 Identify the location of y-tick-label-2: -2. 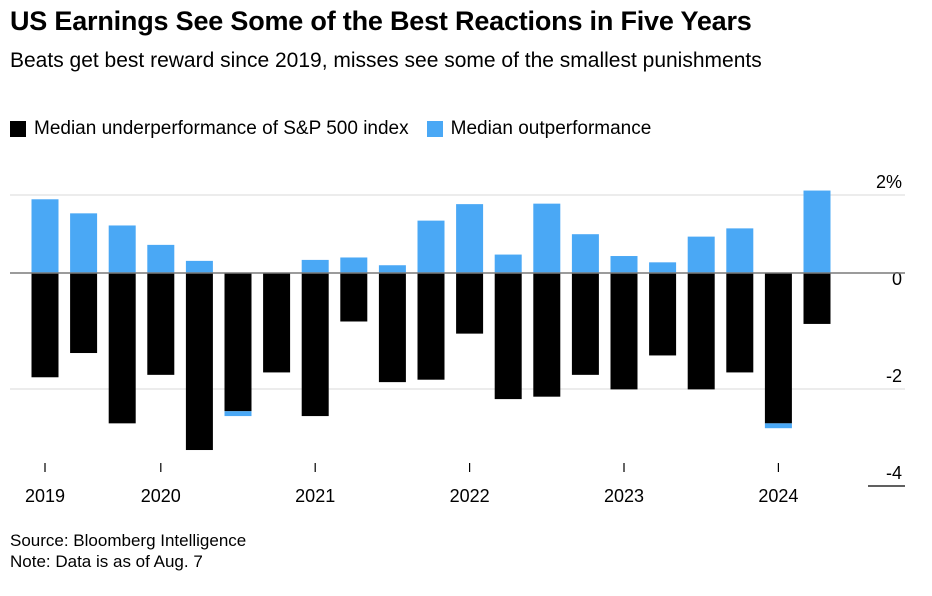
(894, 376).